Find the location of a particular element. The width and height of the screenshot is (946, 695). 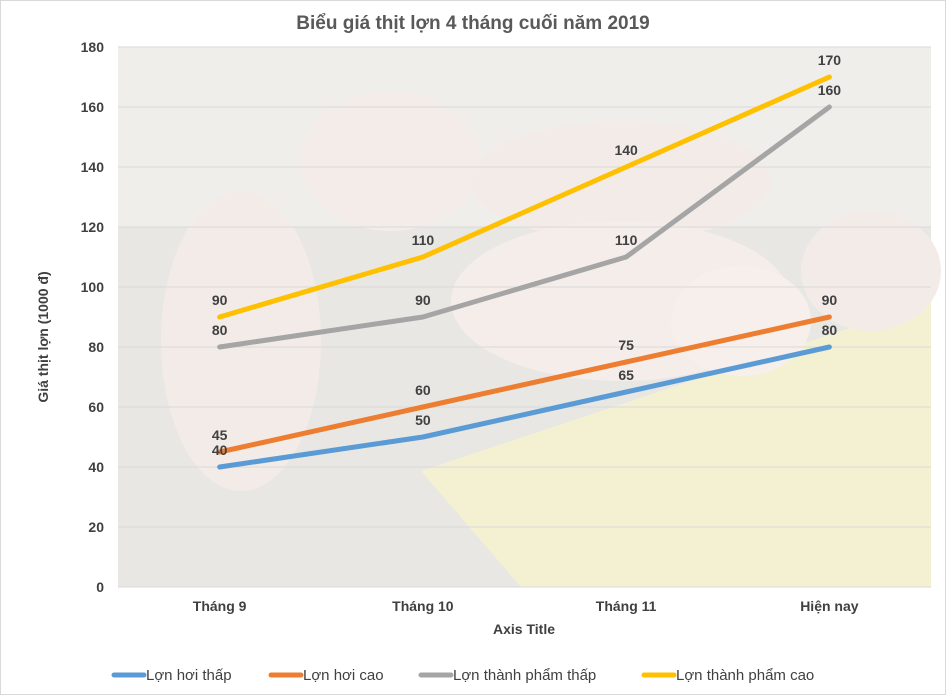

data-label: 75 is located at coordinates (626, 345).